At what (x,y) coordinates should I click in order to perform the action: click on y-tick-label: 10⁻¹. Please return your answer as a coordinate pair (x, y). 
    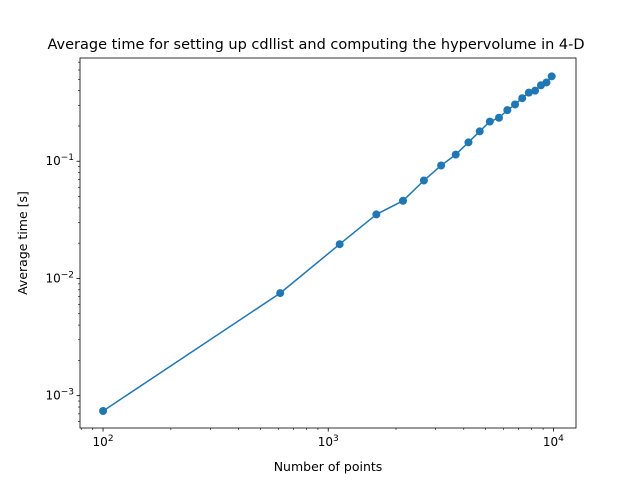
    Looking at the image, I should click on (59, 160).